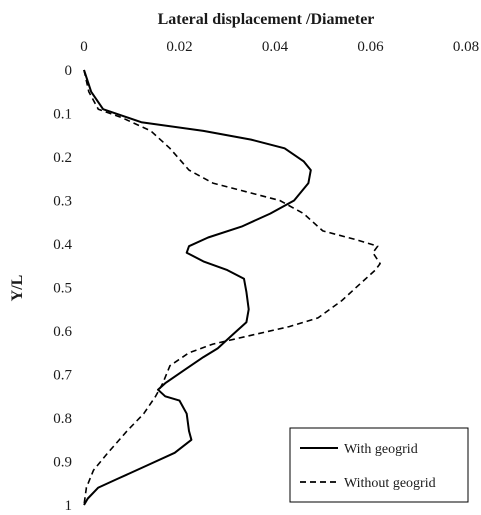  Describe the element at coordinates (62, 289) in the screenshot. I see `y-tick-label: 0.5` at that location.